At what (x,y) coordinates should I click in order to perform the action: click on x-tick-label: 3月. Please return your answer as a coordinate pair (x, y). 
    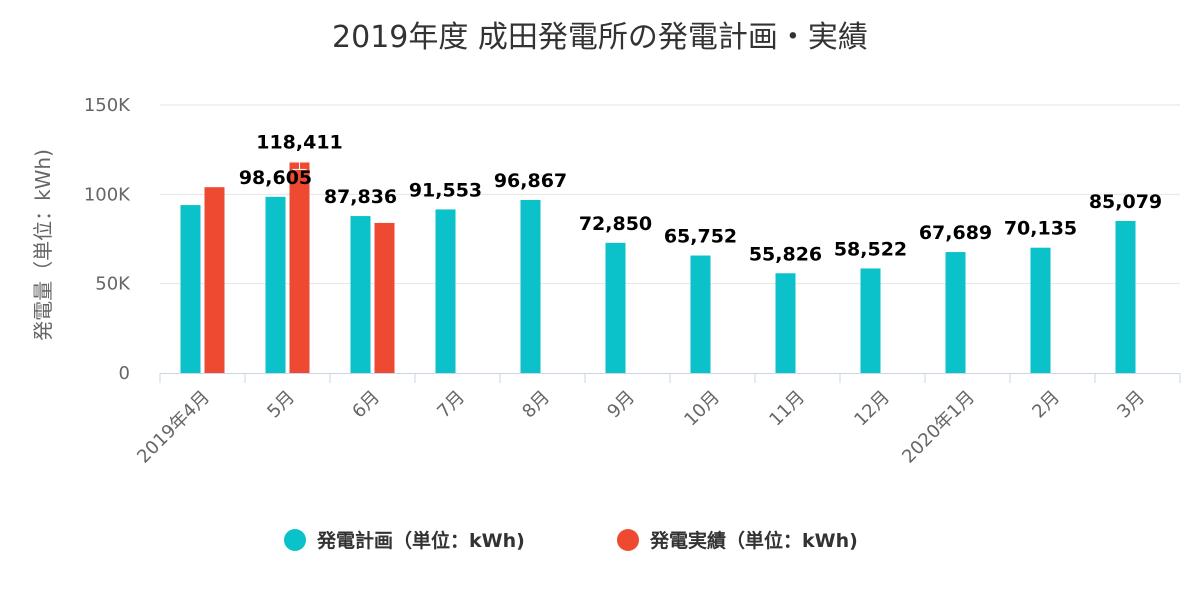
    Looking at the image, I should click on (1131, 405).